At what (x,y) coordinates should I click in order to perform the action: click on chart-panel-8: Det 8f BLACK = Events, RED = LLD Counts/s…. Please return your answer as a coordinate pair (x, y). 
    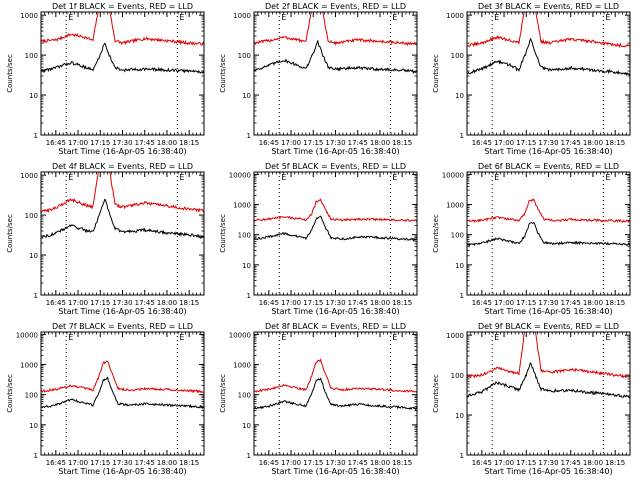
    Looking at the image, I should click on (318, 399).